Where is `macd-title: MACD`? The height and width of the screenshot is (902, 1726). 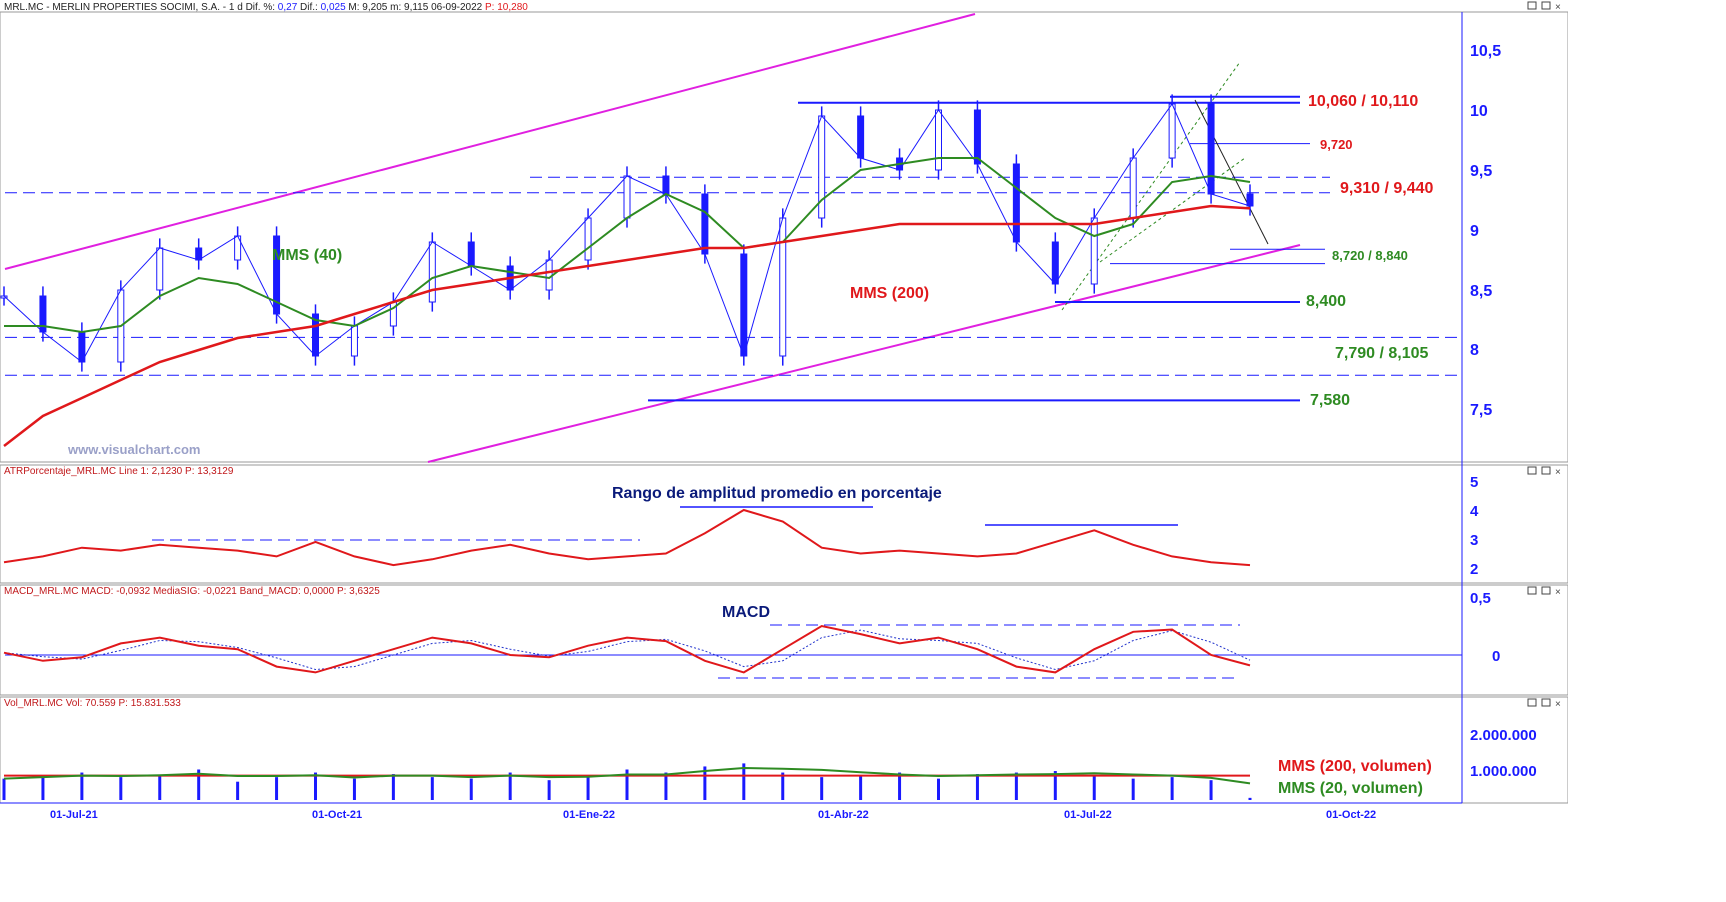 macd-title: MACD is located at coordinates (746, 612).